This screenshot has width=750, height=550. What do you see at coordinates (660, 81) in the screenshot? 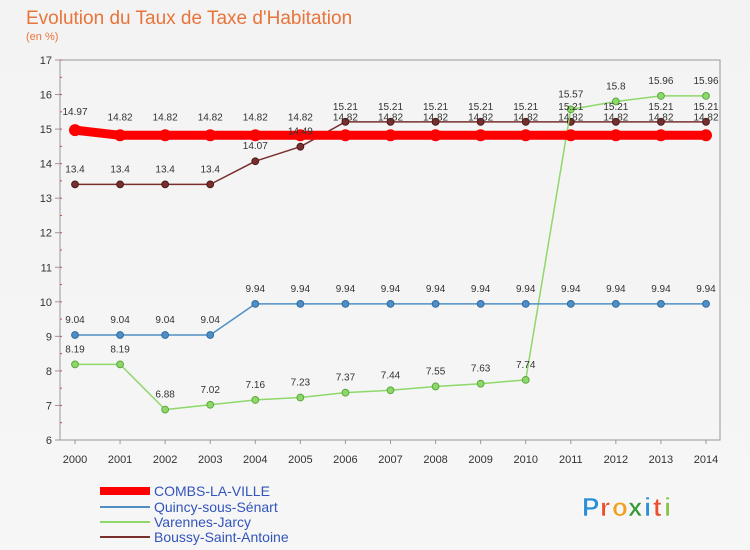
I see `data-label: 15.96` at bounding box center [660, 81].